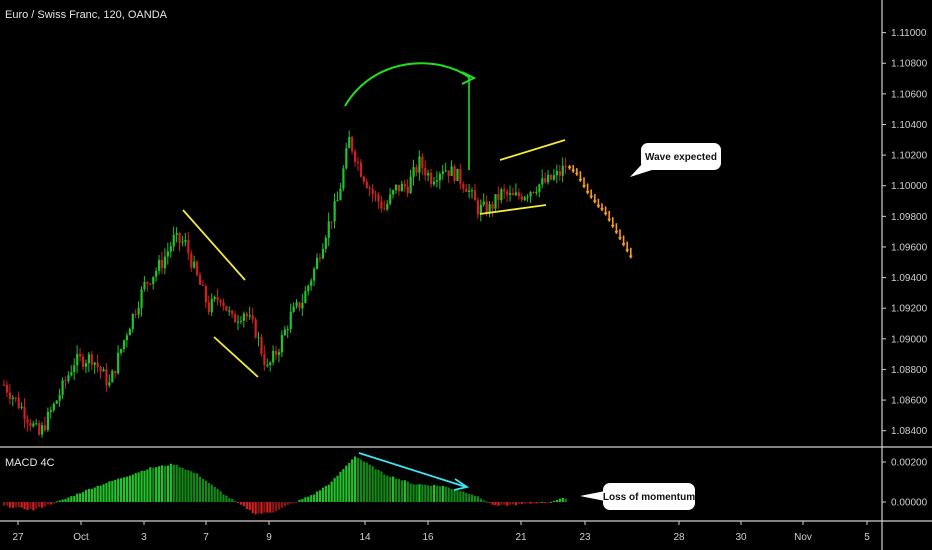 The image size is (932, 550). What do you see at coordinates (909, 431) in the screenshot?
I see `price-tick-label: 1.08400` at bounding box center [909, 431].